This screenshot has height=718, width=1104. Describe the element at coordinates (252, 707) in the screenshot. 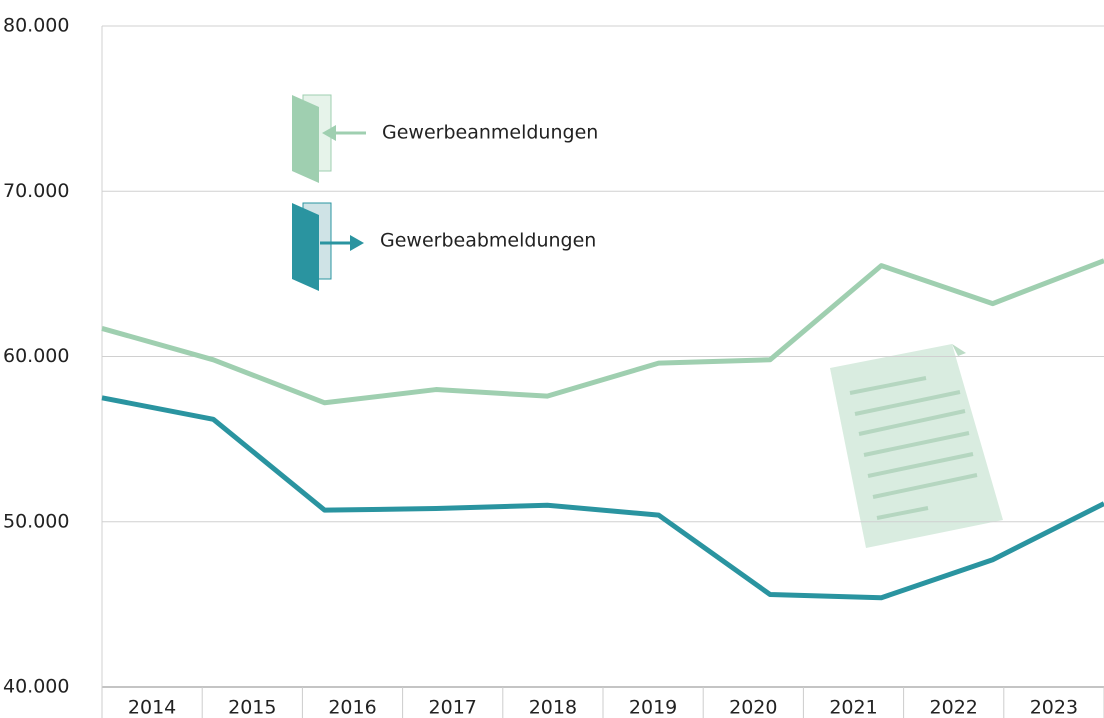

I see `x-tick-label: 2015` at that location.